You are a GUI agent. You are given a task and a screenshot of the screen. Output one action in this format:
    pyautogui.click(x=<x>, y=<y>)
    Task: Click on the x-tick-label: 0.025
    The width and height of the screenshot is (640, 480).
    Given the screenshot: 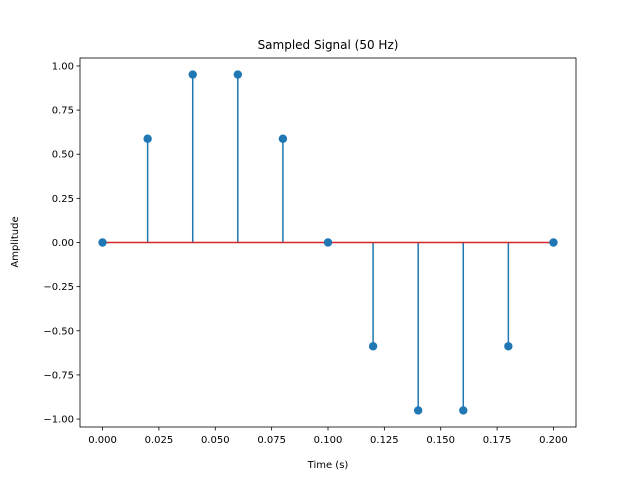 What is the action you would take?
    pyautogui.click(x=159, y=440)
    